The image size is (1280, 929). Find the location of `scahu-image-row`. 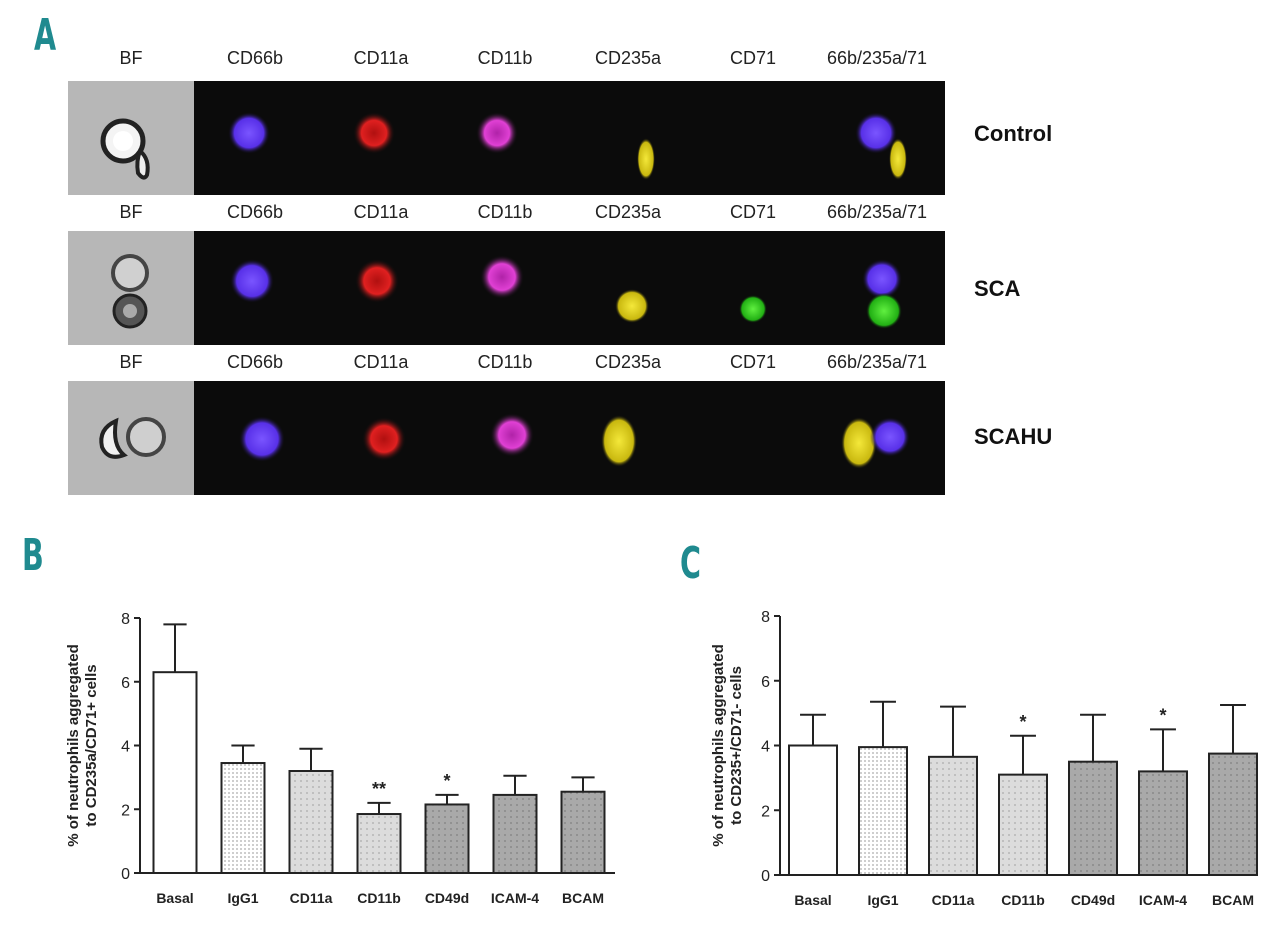

scahu-image-row is located at coordinates (506, 438).